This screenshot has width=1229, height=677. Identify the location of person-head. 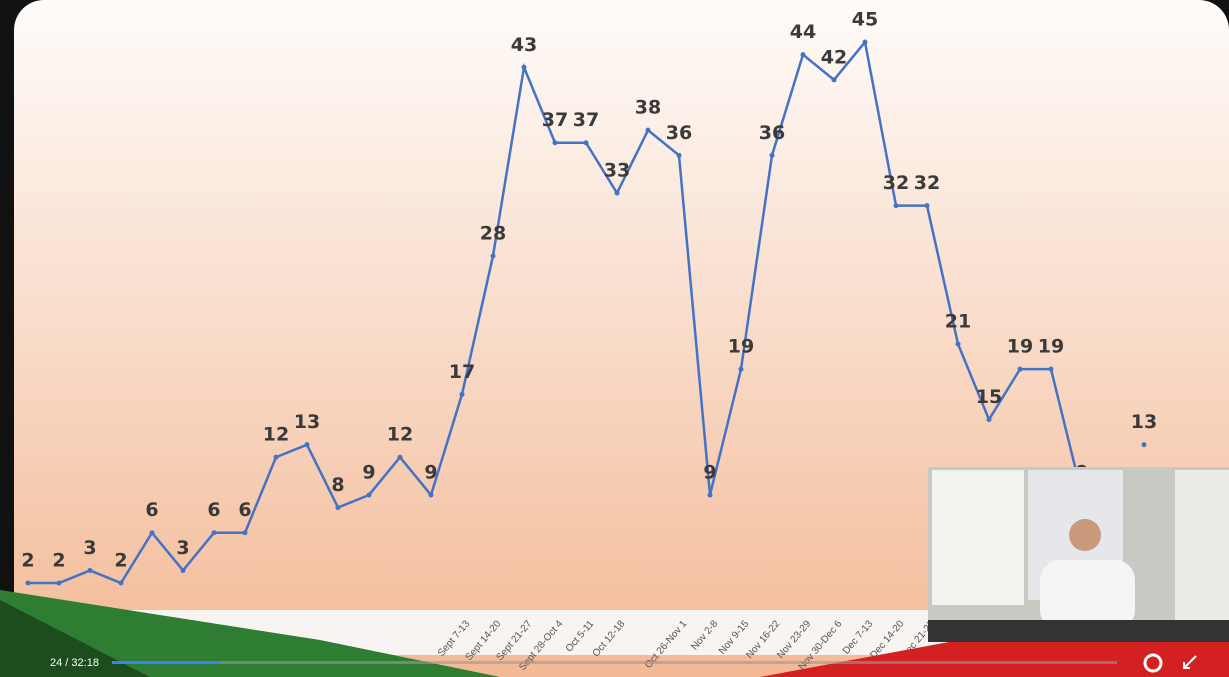
(1085, 535).